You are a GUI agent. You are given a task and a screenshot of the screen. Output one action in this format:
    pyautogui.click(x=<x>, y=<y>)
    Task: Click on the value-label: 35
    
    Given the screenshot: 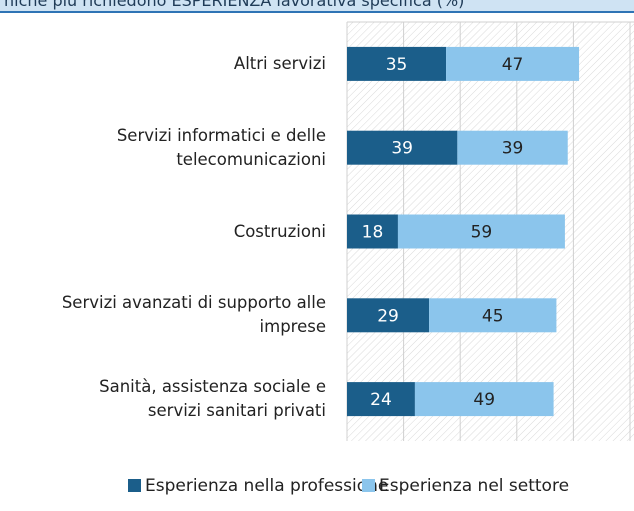 What is the action you would take?
    pyautogui.click(x=397, y=65)
    